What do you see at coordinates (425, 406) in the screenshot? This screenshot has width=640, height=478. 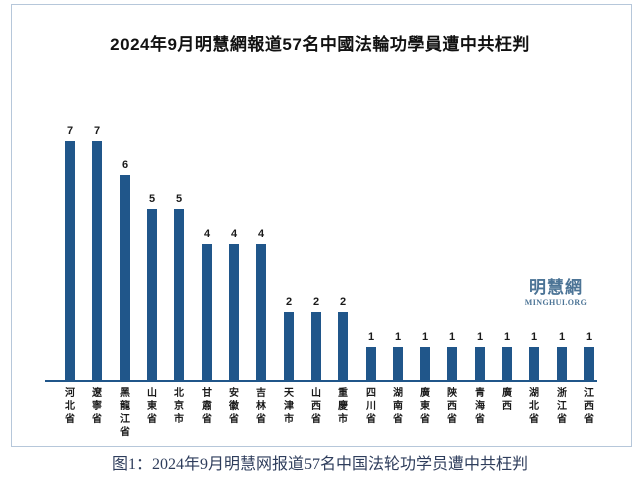 I see `x-axis-label: 廣東省` at bounding box center [425, 406].